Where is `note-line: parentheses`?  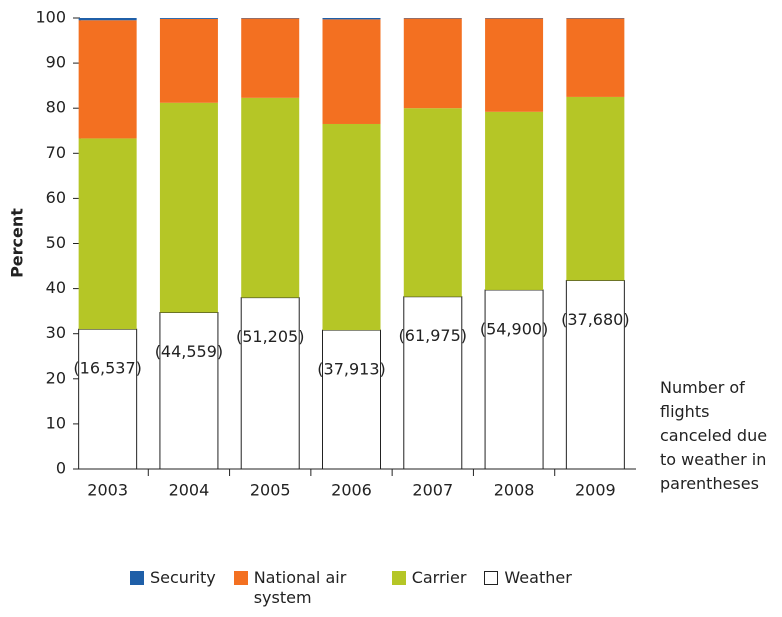
note-line: parentheses is located at coordinates (709, 483).